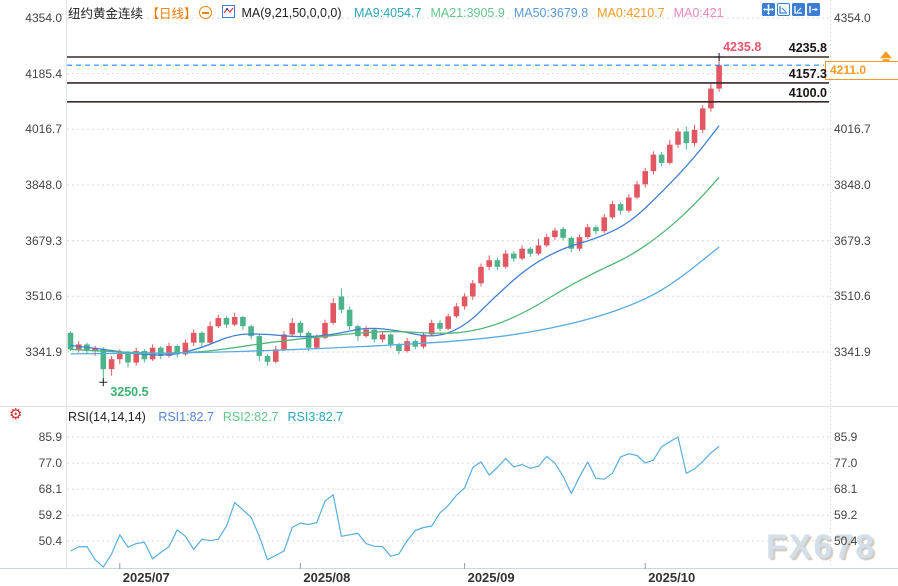  What do you see at coordinates (783, 9) in the screenshot?
I see `x-axis-scale-icon` at bounding box center [783, 9].